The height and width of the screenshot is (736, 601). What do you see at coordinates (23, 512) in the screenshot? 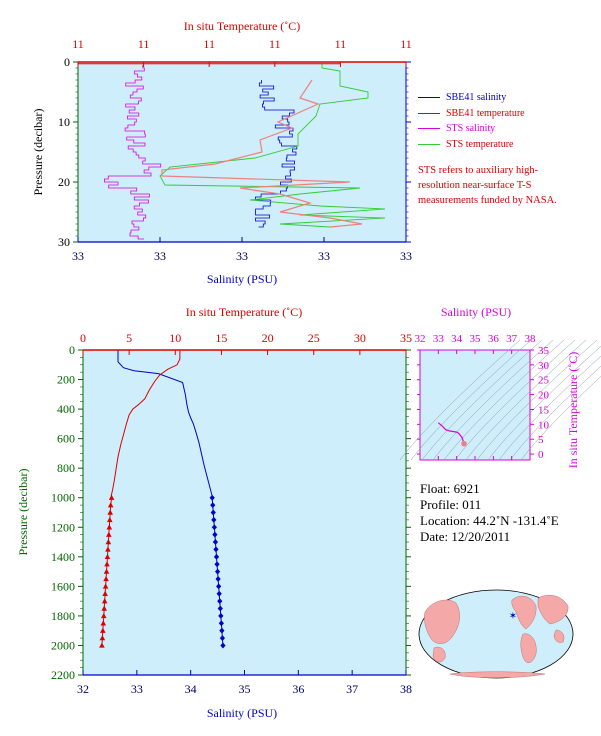
I see `profile-y-axis-title: Pressure (decibar)` at bounding box center [23, 512].